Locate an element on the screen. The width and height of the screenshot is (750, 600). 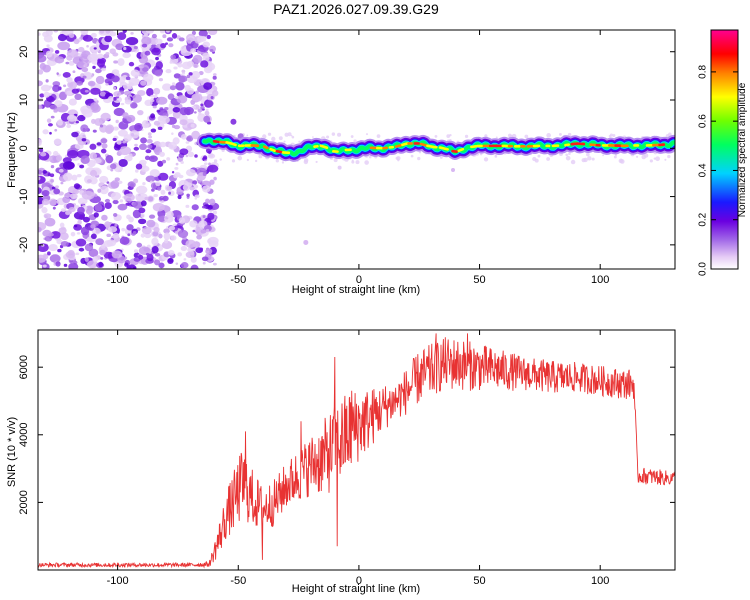
isolated-blob is located at coordinates (306, 242).